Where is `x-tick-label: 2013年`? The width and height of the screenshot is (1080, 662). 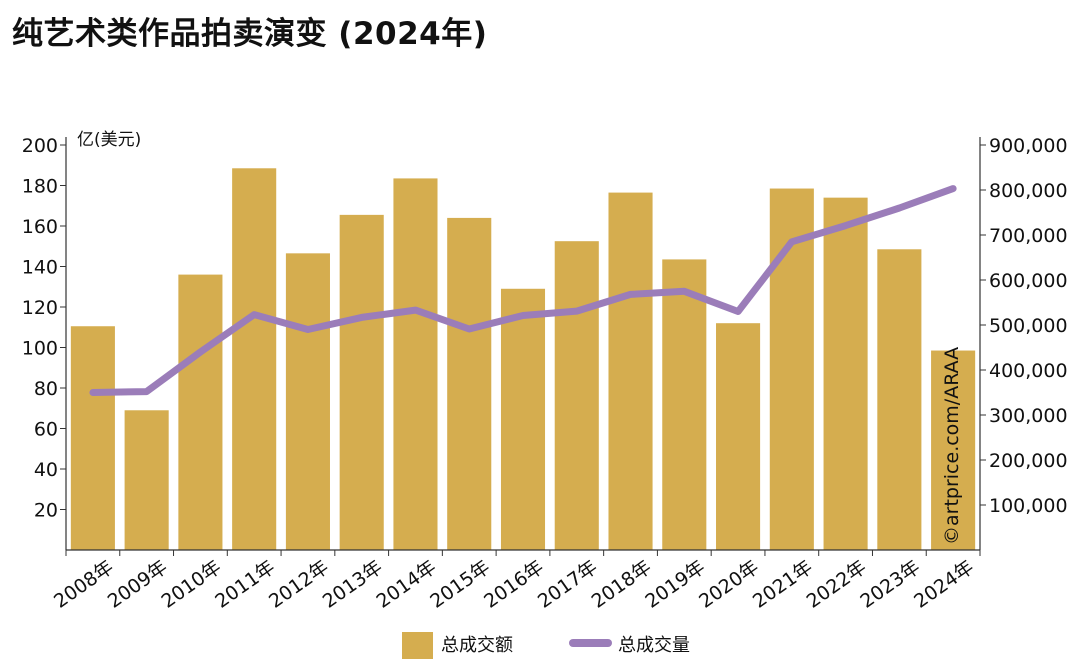 x-tick-label: 2013年 is located at coordinates (353, 584).